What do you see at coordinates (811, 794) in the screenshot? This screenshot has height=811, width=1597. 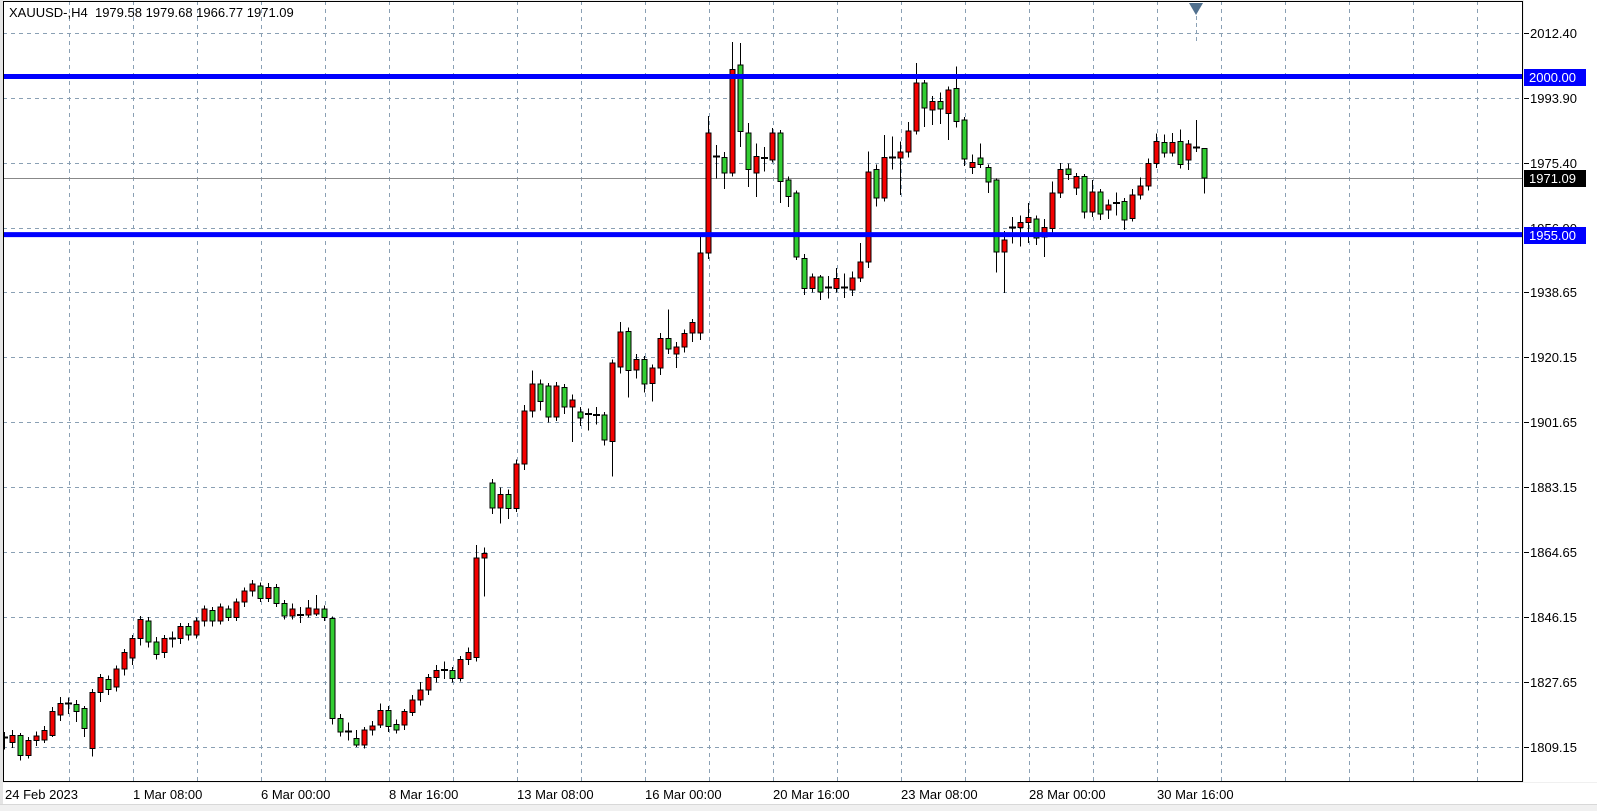 I see `time-axis-label: 20 Mar 16:00` at bounding box center [811, 794].